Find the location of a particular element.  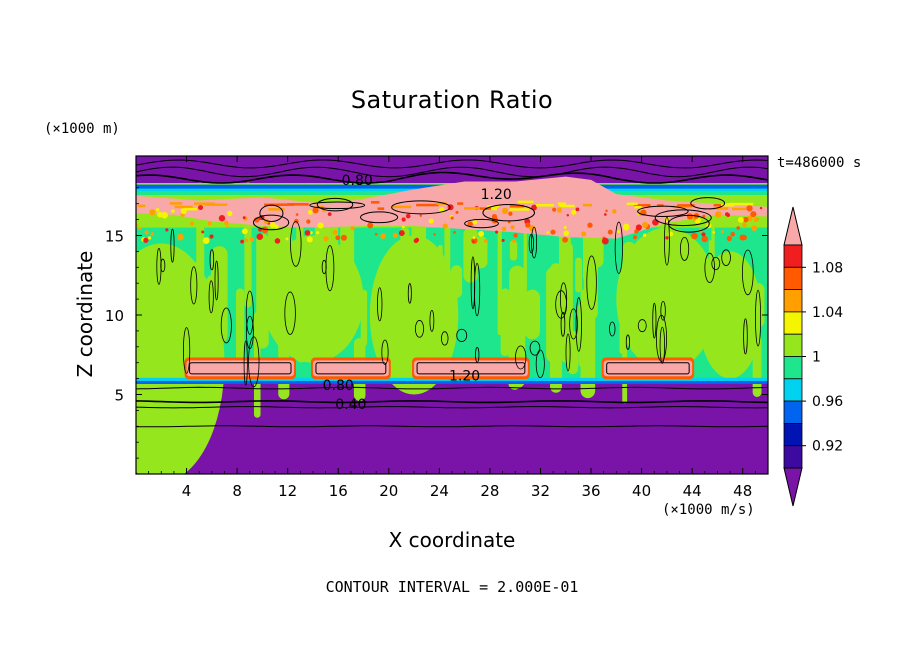

colorbar-label: 0.96 is located at coordinates (827, 402).